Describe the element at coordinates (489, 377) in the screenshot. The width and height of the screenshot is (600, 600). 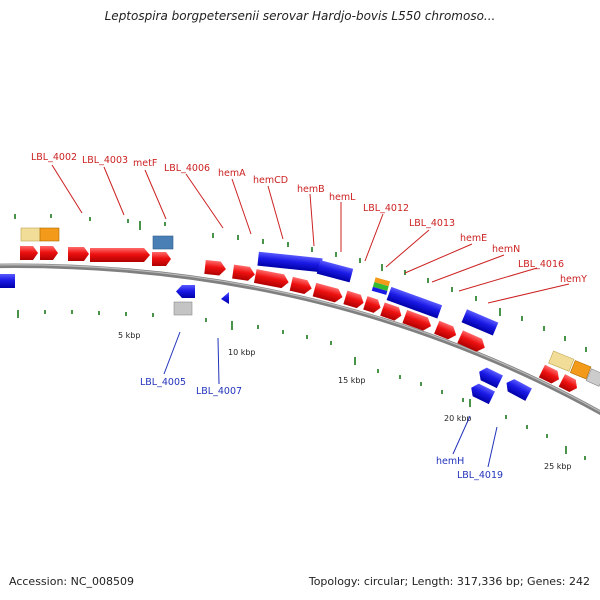
I see `blue-gene-hemH-a` at that location.